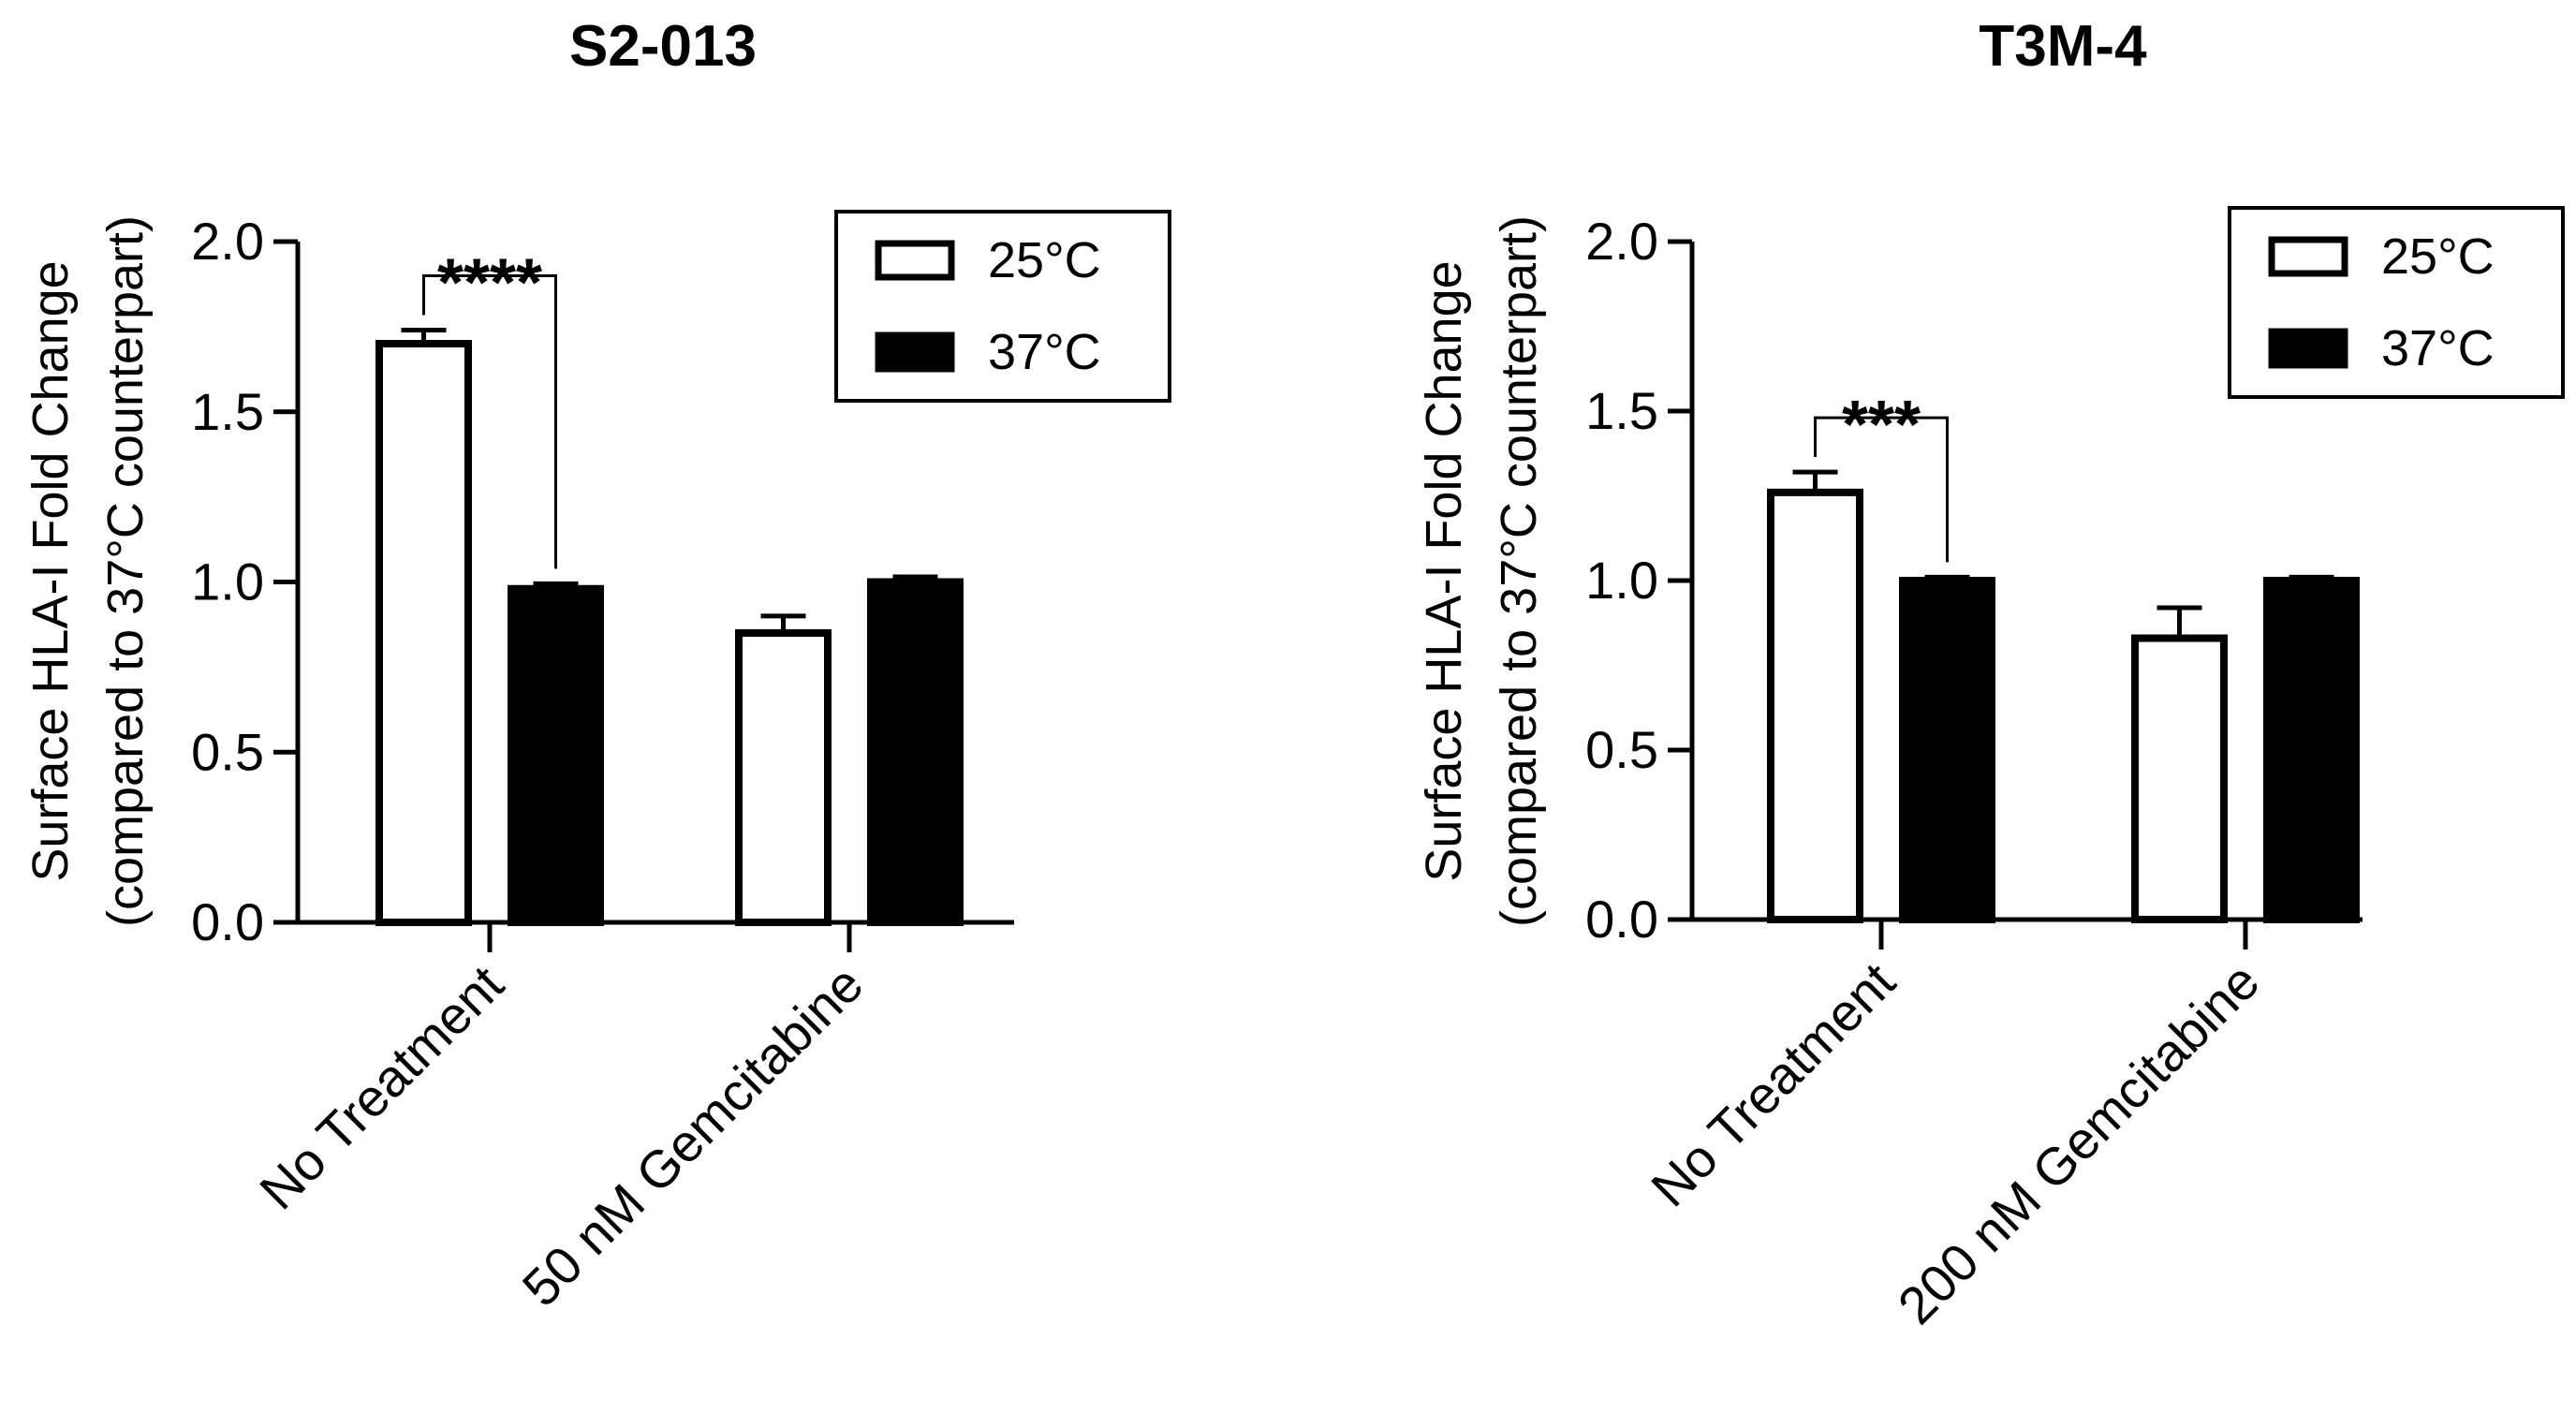  What do you see at coordinates (693, 1136) in the screenshot?
I see `x-category-label: 50 nM Gemcitabine` at bounding box center [693, 1136].